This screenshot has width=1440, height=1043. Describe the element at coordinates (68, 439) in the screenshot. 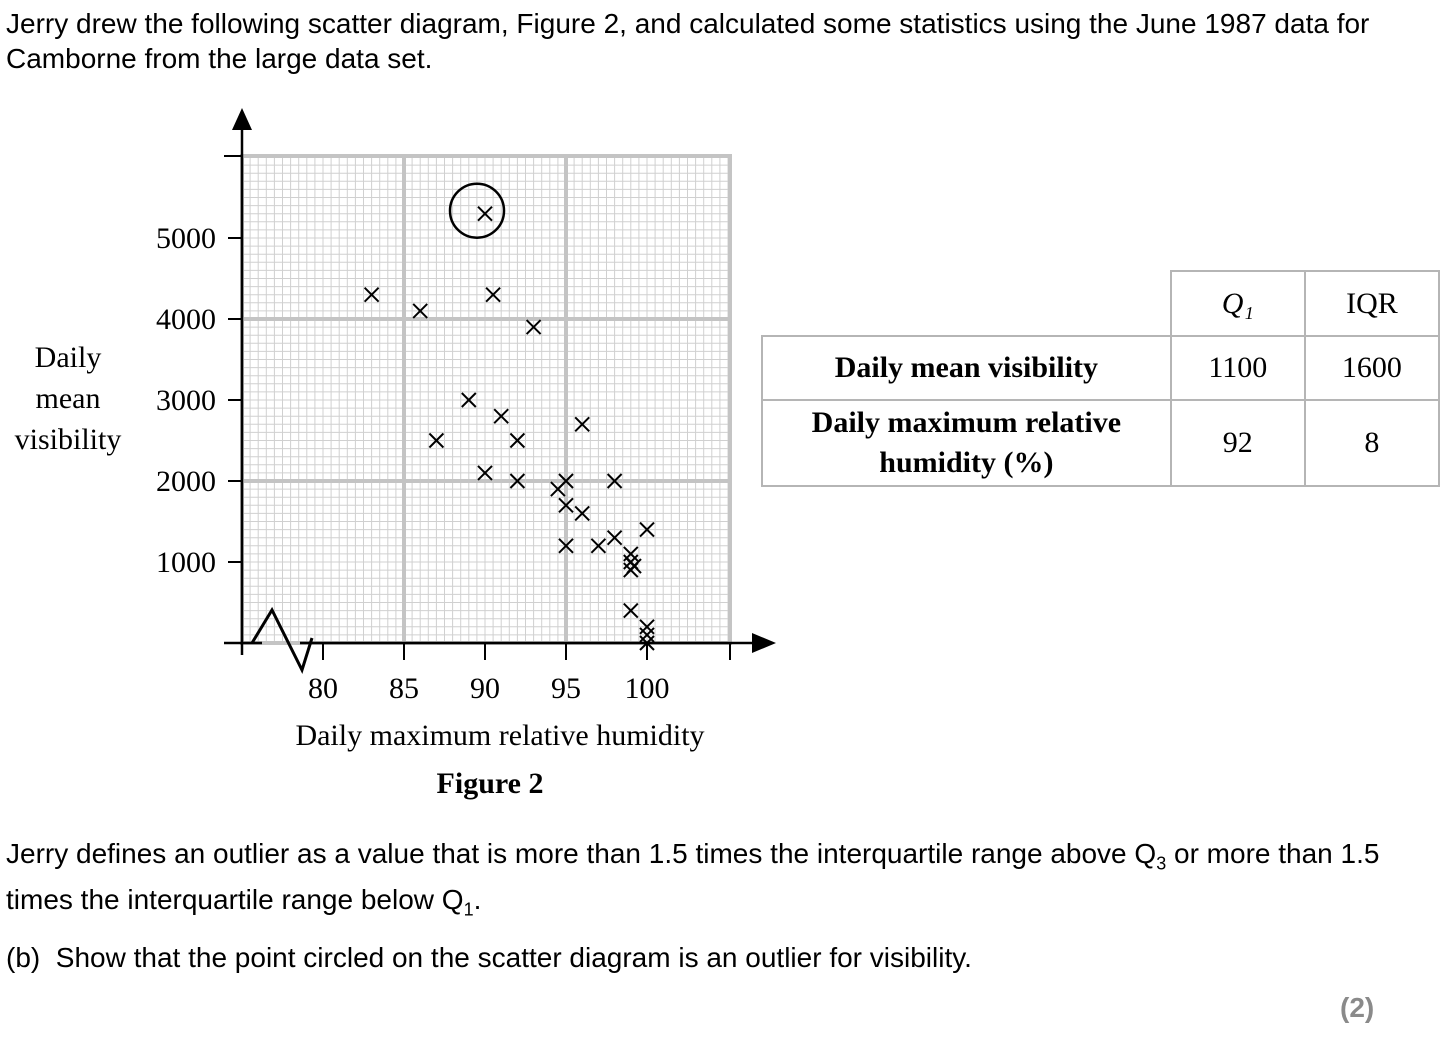

I see `y-axis-label-line: visibility` at that location.